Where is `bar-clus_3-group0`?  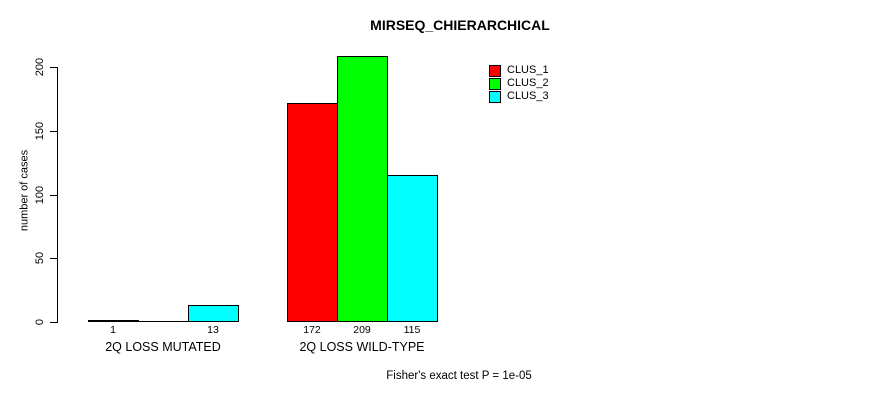
bar-clus_3-group0 is located at coordinates (213, 313).